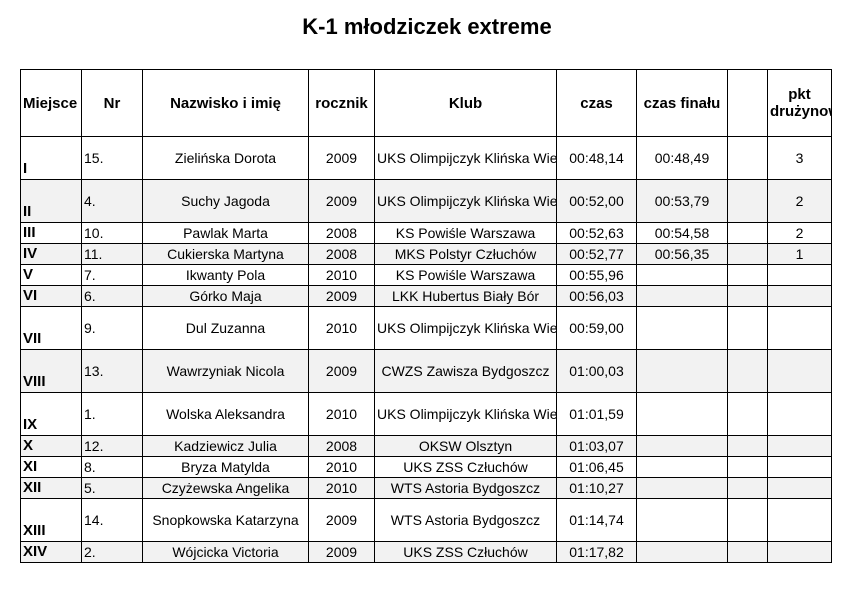 The image size is (854, 597). What do you see at coordinates (465, 520) in the screenshot?
I see `club-cell: WTS Astoria Bydgoszcz` at bounding box center [465, 520].